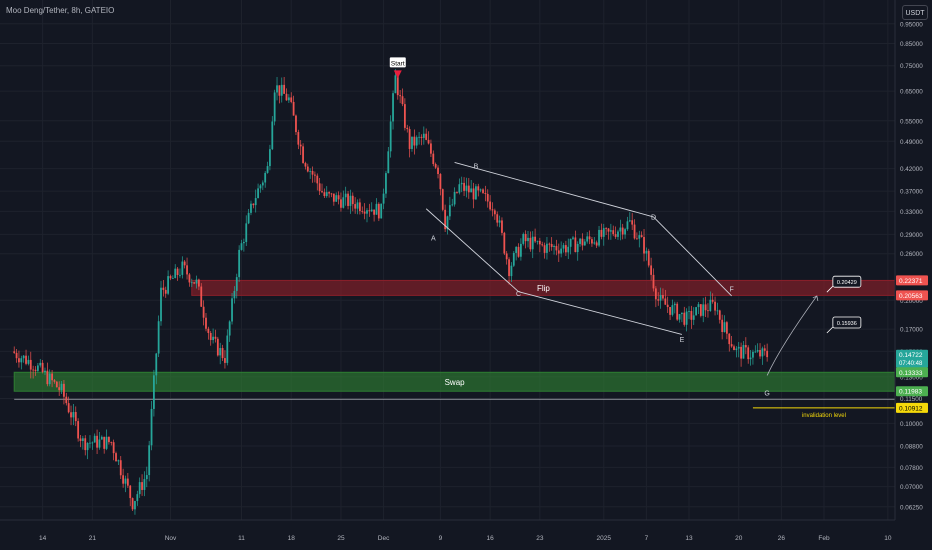 The image size is (932, 550). Describe the element at coordinates (824, 416) in the screenshot. I see `invalidation-label: invalidation level` at that location.